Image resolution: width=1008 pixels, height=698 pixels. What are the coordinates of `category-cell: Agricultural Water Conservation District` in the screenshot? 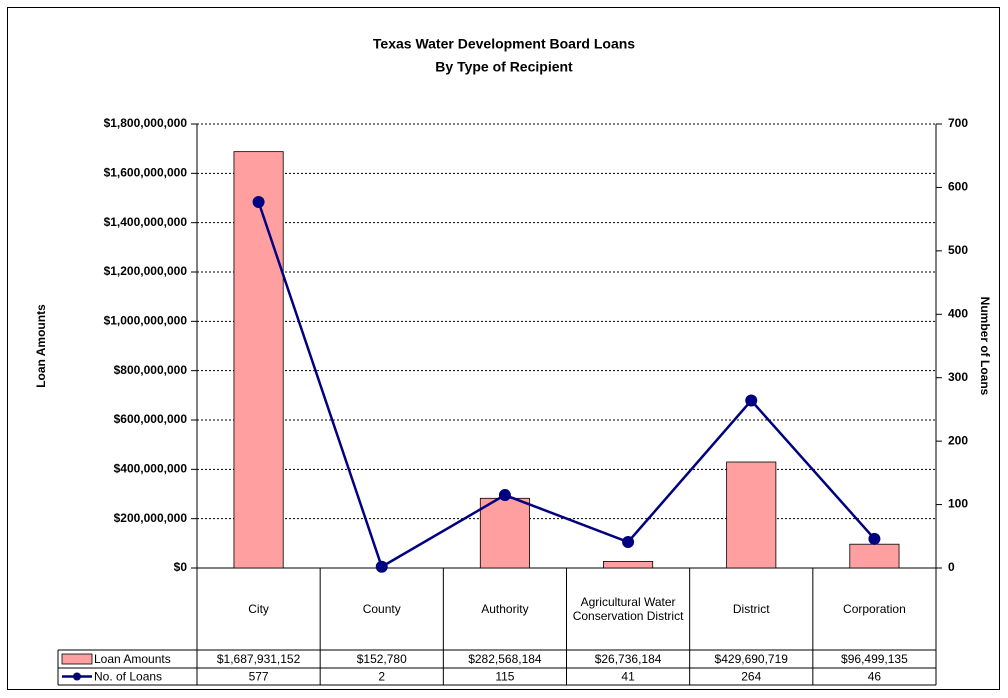 It's located at (628, 609).